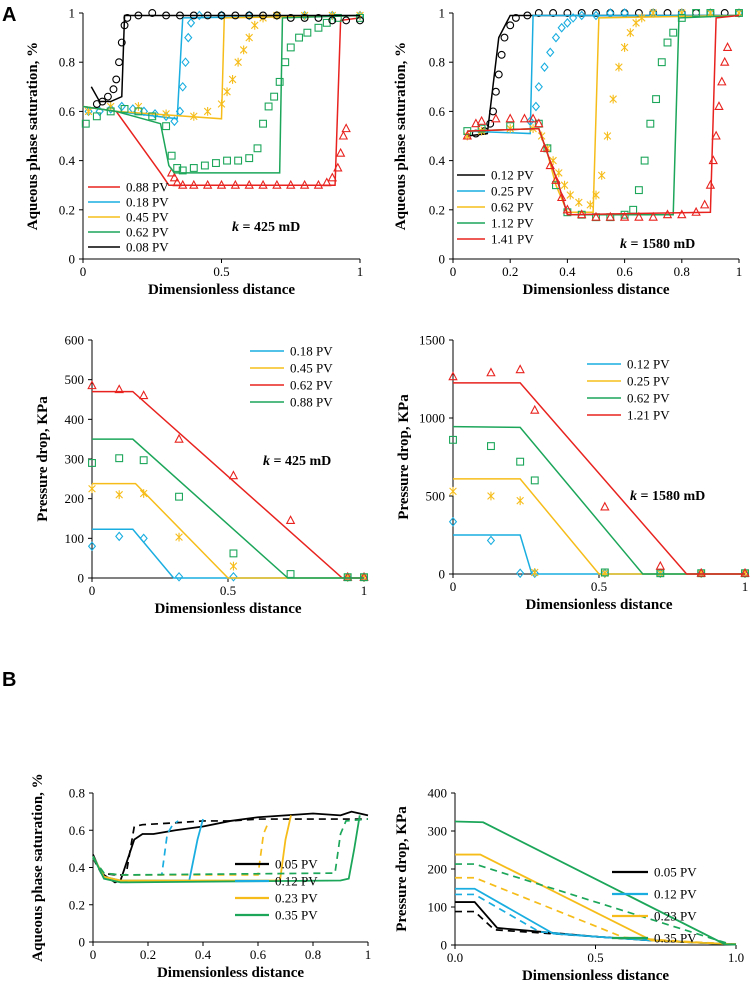  Describe the element at coordinates (442, 574) in the screenshot. I see `y-tick-label: 0` at that location.